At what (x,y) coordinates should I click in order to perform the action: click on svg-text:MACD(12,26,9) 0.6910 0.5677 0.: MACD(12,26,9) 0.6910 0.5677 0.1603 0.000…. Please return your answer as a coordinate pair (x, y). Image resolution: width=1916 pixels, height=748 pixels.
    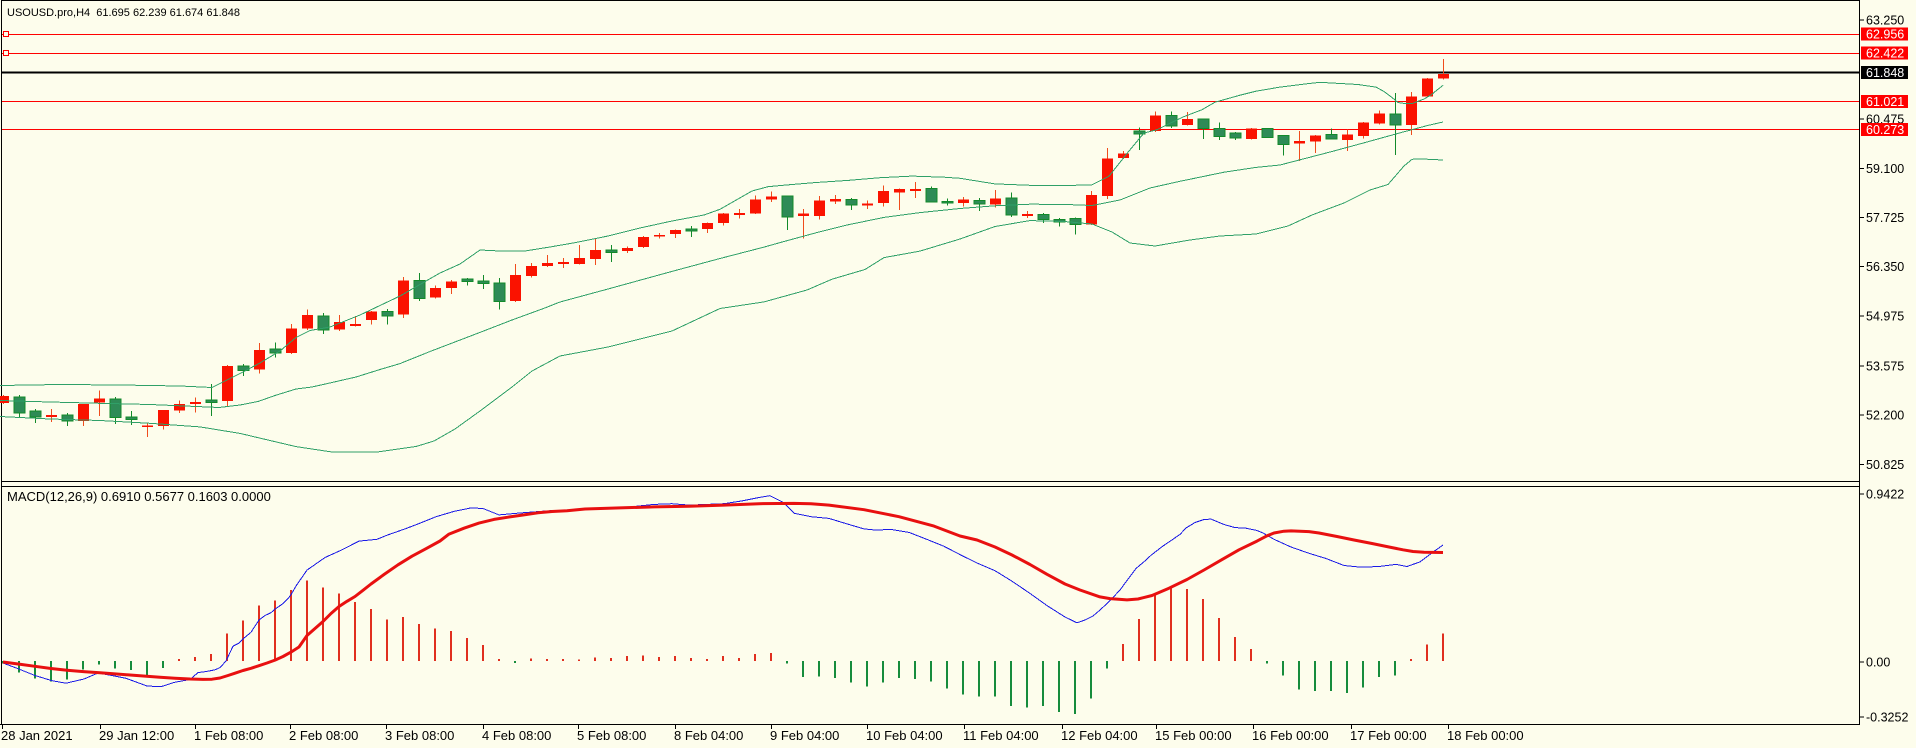
    Looking at the image, I should click on (139, 496).